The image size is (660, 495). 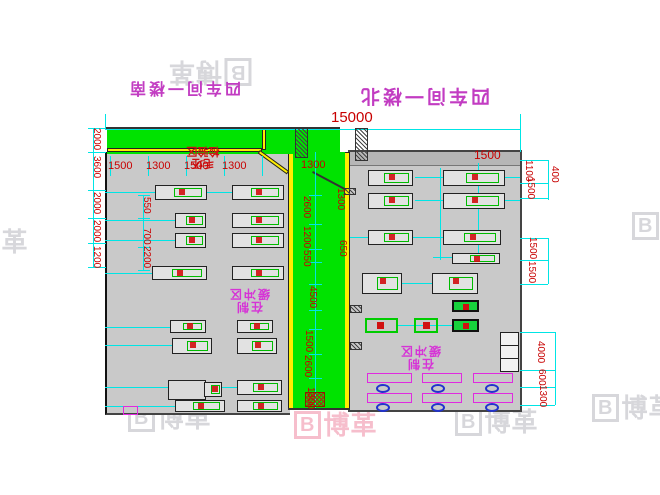 What do you see at coordinates (509, 352) in the screenshot?
I see `shelf-rack` at bounding box center [509, 352].